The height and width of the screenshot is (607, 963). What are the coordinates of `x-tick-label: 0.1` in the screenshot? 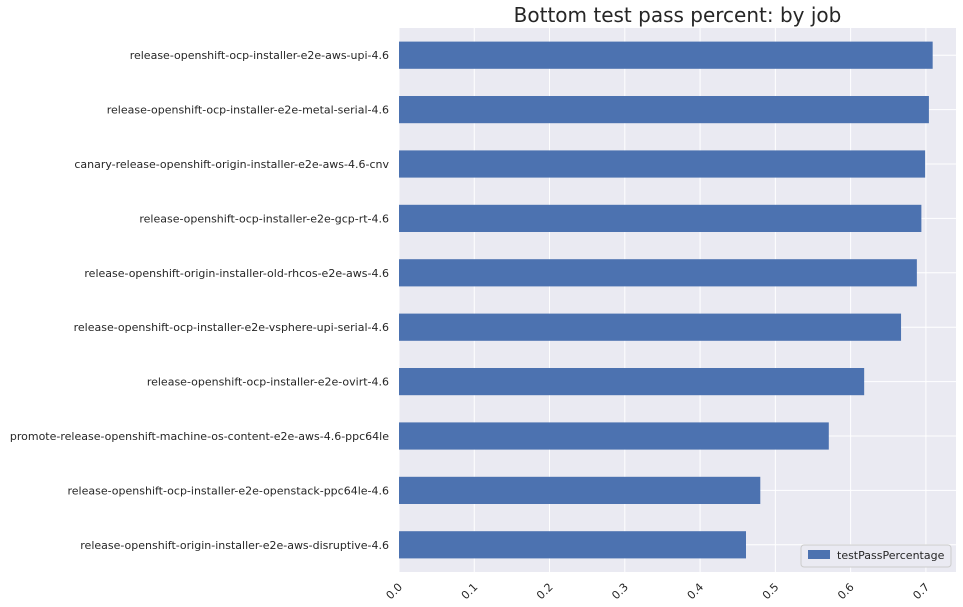 It's located at (470, 592).